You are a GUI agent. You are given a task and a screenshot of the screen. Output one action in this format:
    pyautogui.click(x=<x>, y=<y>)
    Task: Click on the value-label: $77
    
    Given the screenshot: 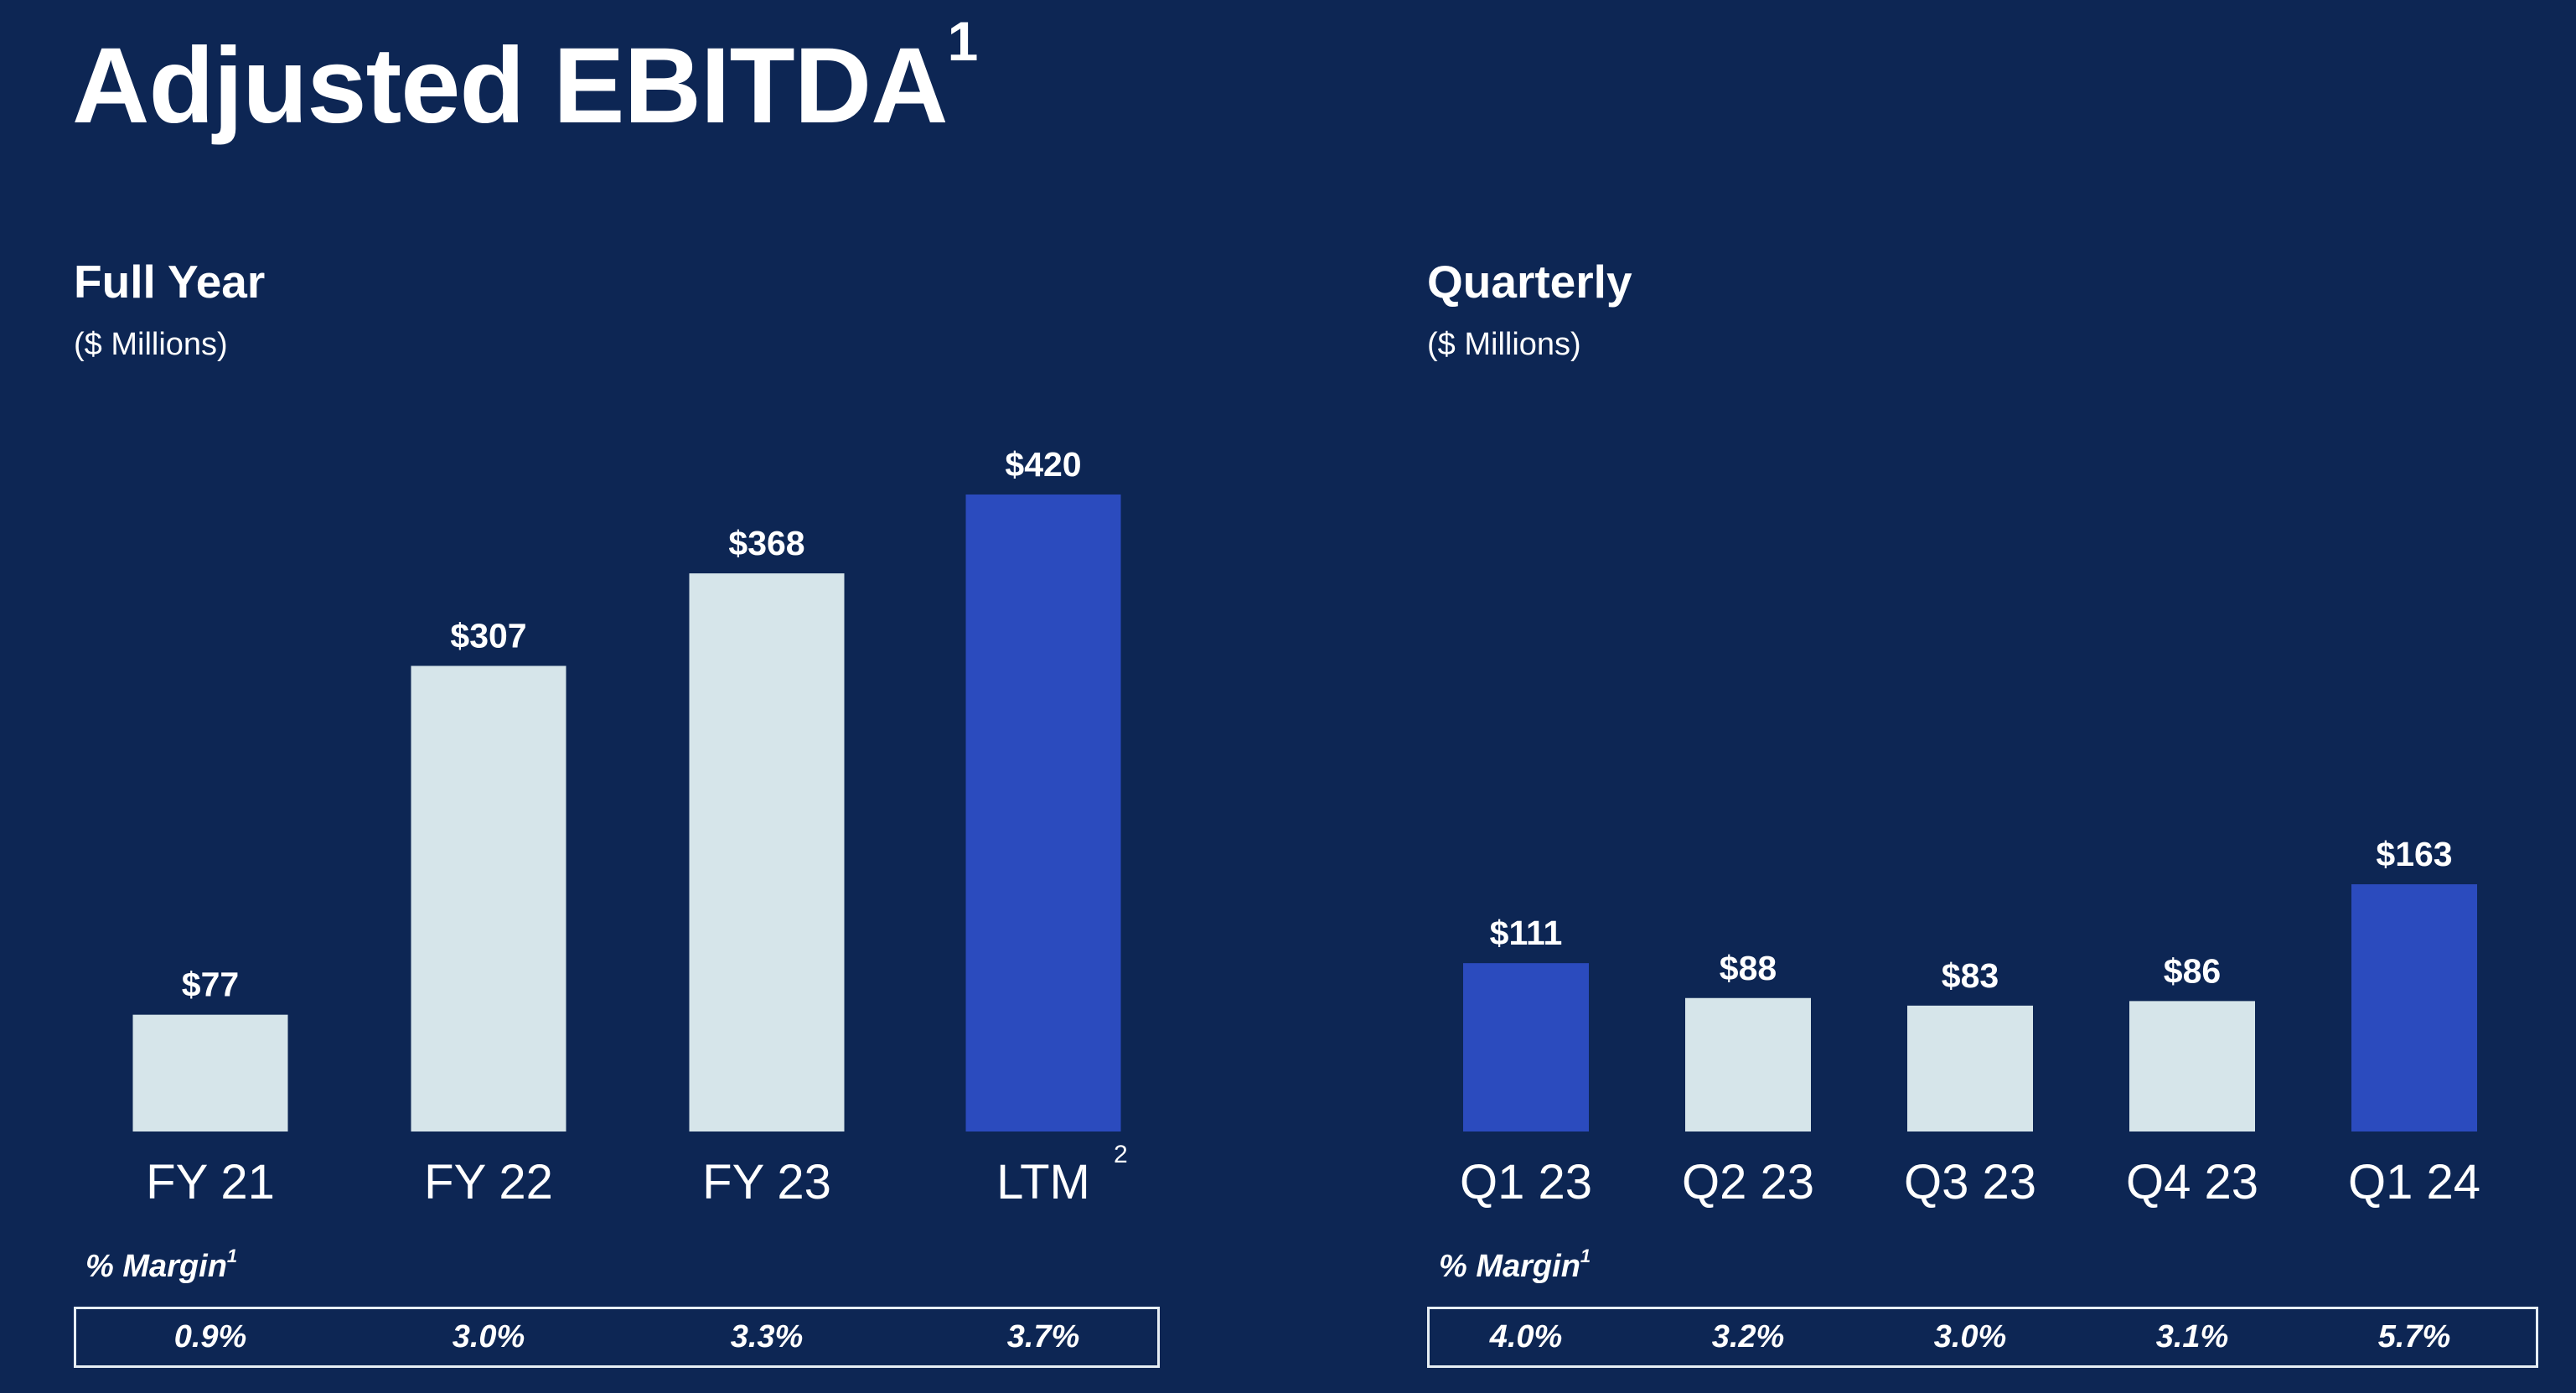 What is the action you would take?
    pyautogui.click(x=210, y=985)
    